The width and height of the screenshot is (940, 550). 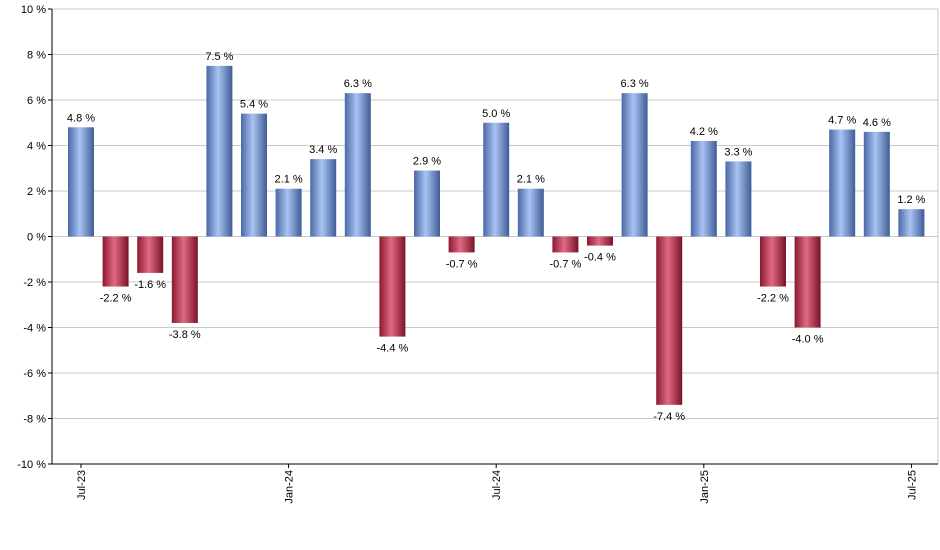 I want to click on bar-value-label: 3.4 %, so click(x=323, y=150).